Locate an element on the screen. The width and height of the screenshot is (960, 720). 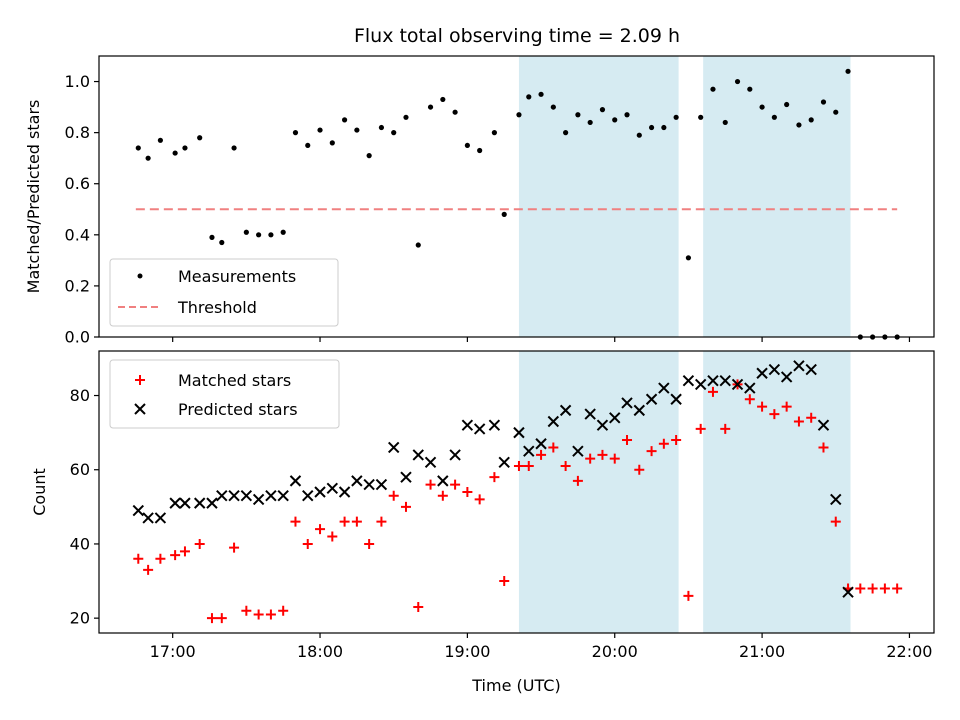
legend-predicted-marker is located at coordinates (140, 409).